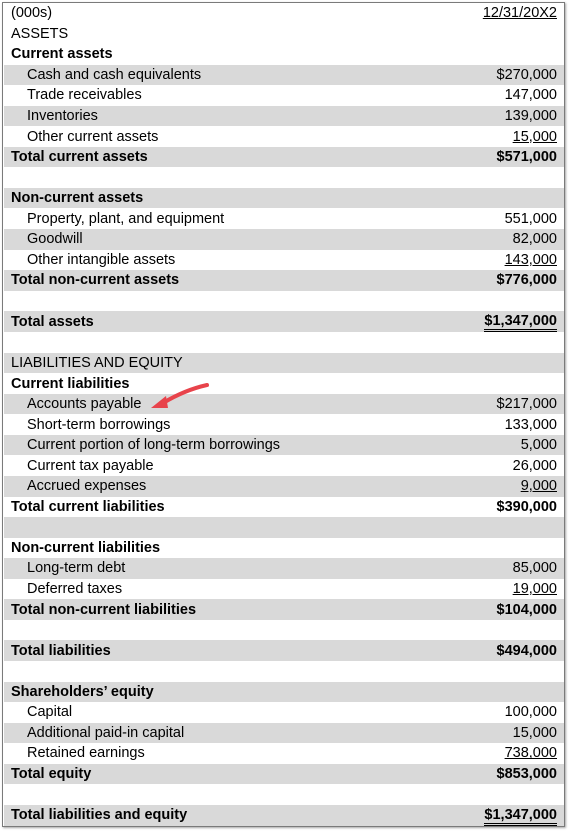 The height and width of the screenshot is (831, 569). What do you see at coordinates (180, 395) in the screenshot?
I see `red-arrow-icon` at bounding box center [180, 395].